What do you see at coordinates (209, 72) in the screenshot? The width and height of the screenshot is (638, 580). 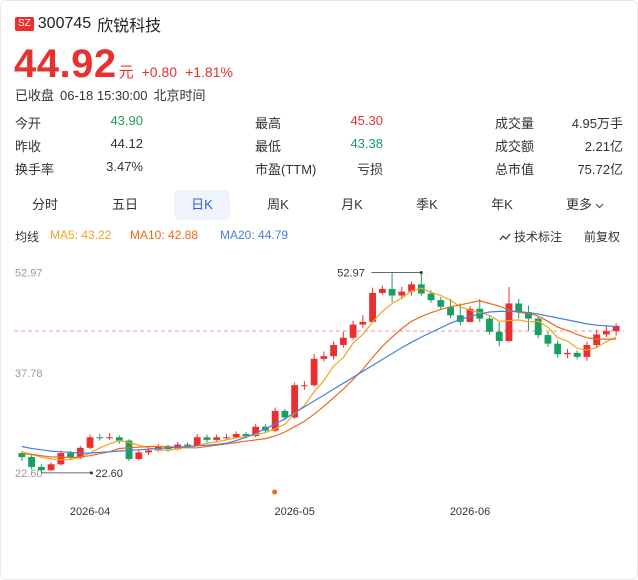 I see `price-change-pct: +1.81%` at bounding box center [209, 72].